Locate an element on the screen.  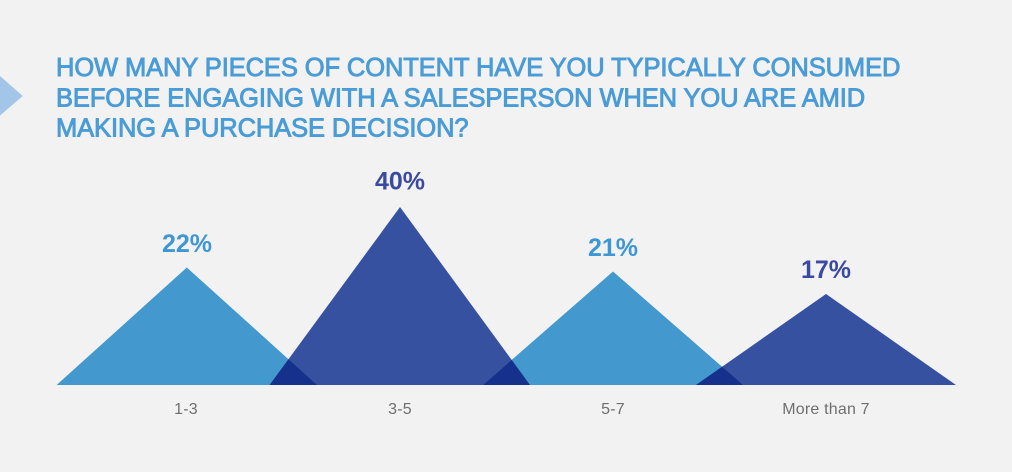
svg-text: 22% is located at coordinates (187, 244).